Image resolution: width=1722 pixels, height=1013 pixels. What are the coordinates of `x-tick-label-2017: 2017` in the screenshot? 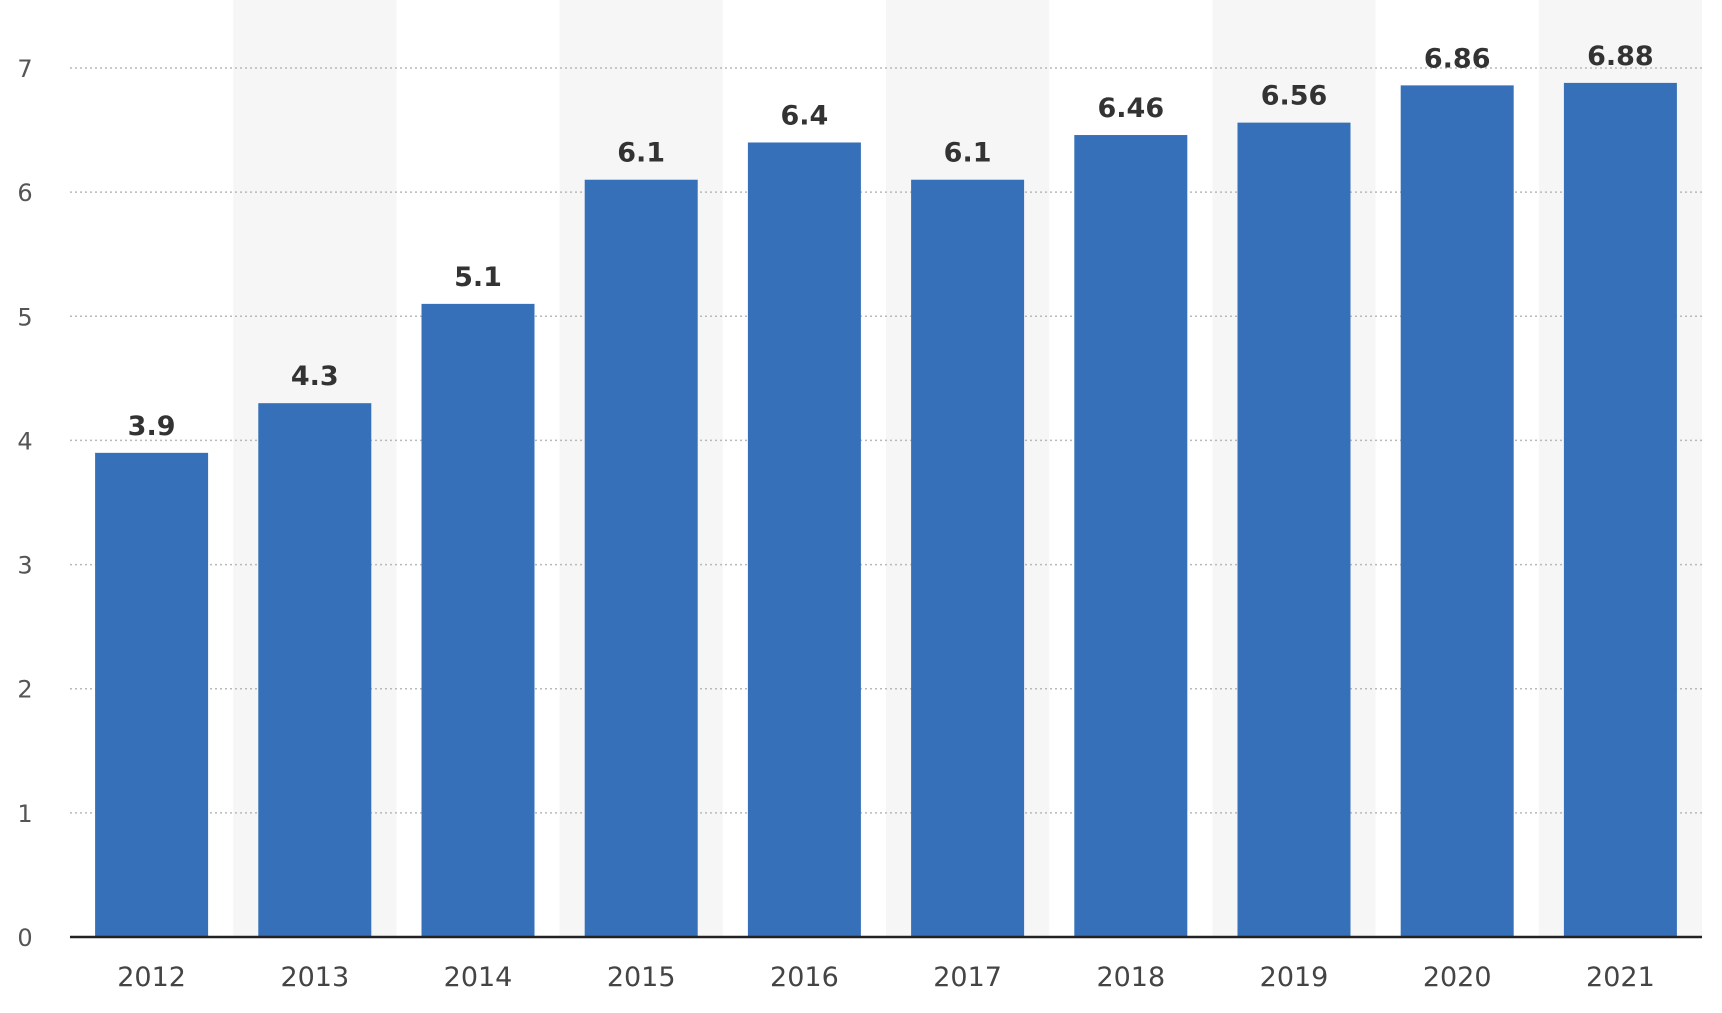 It's located at (967, 977).